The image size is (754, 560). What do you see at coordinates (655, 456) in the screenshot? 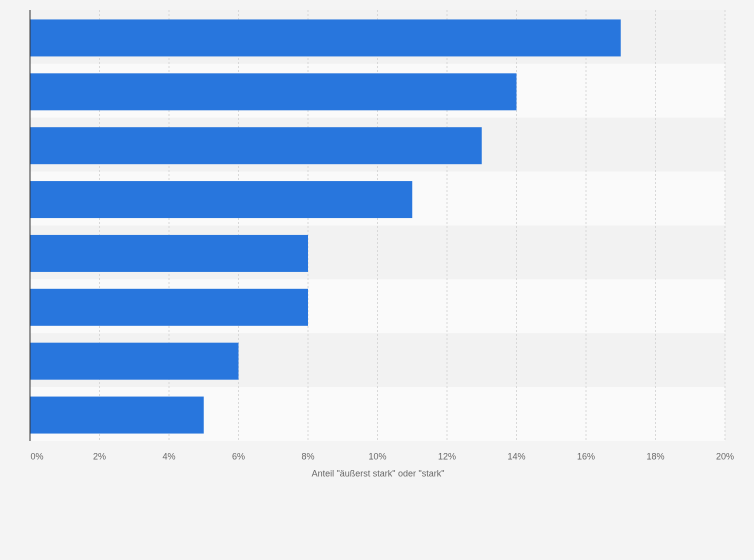
I see `x-tick-label: 18%` at bounding box center [655, 456].